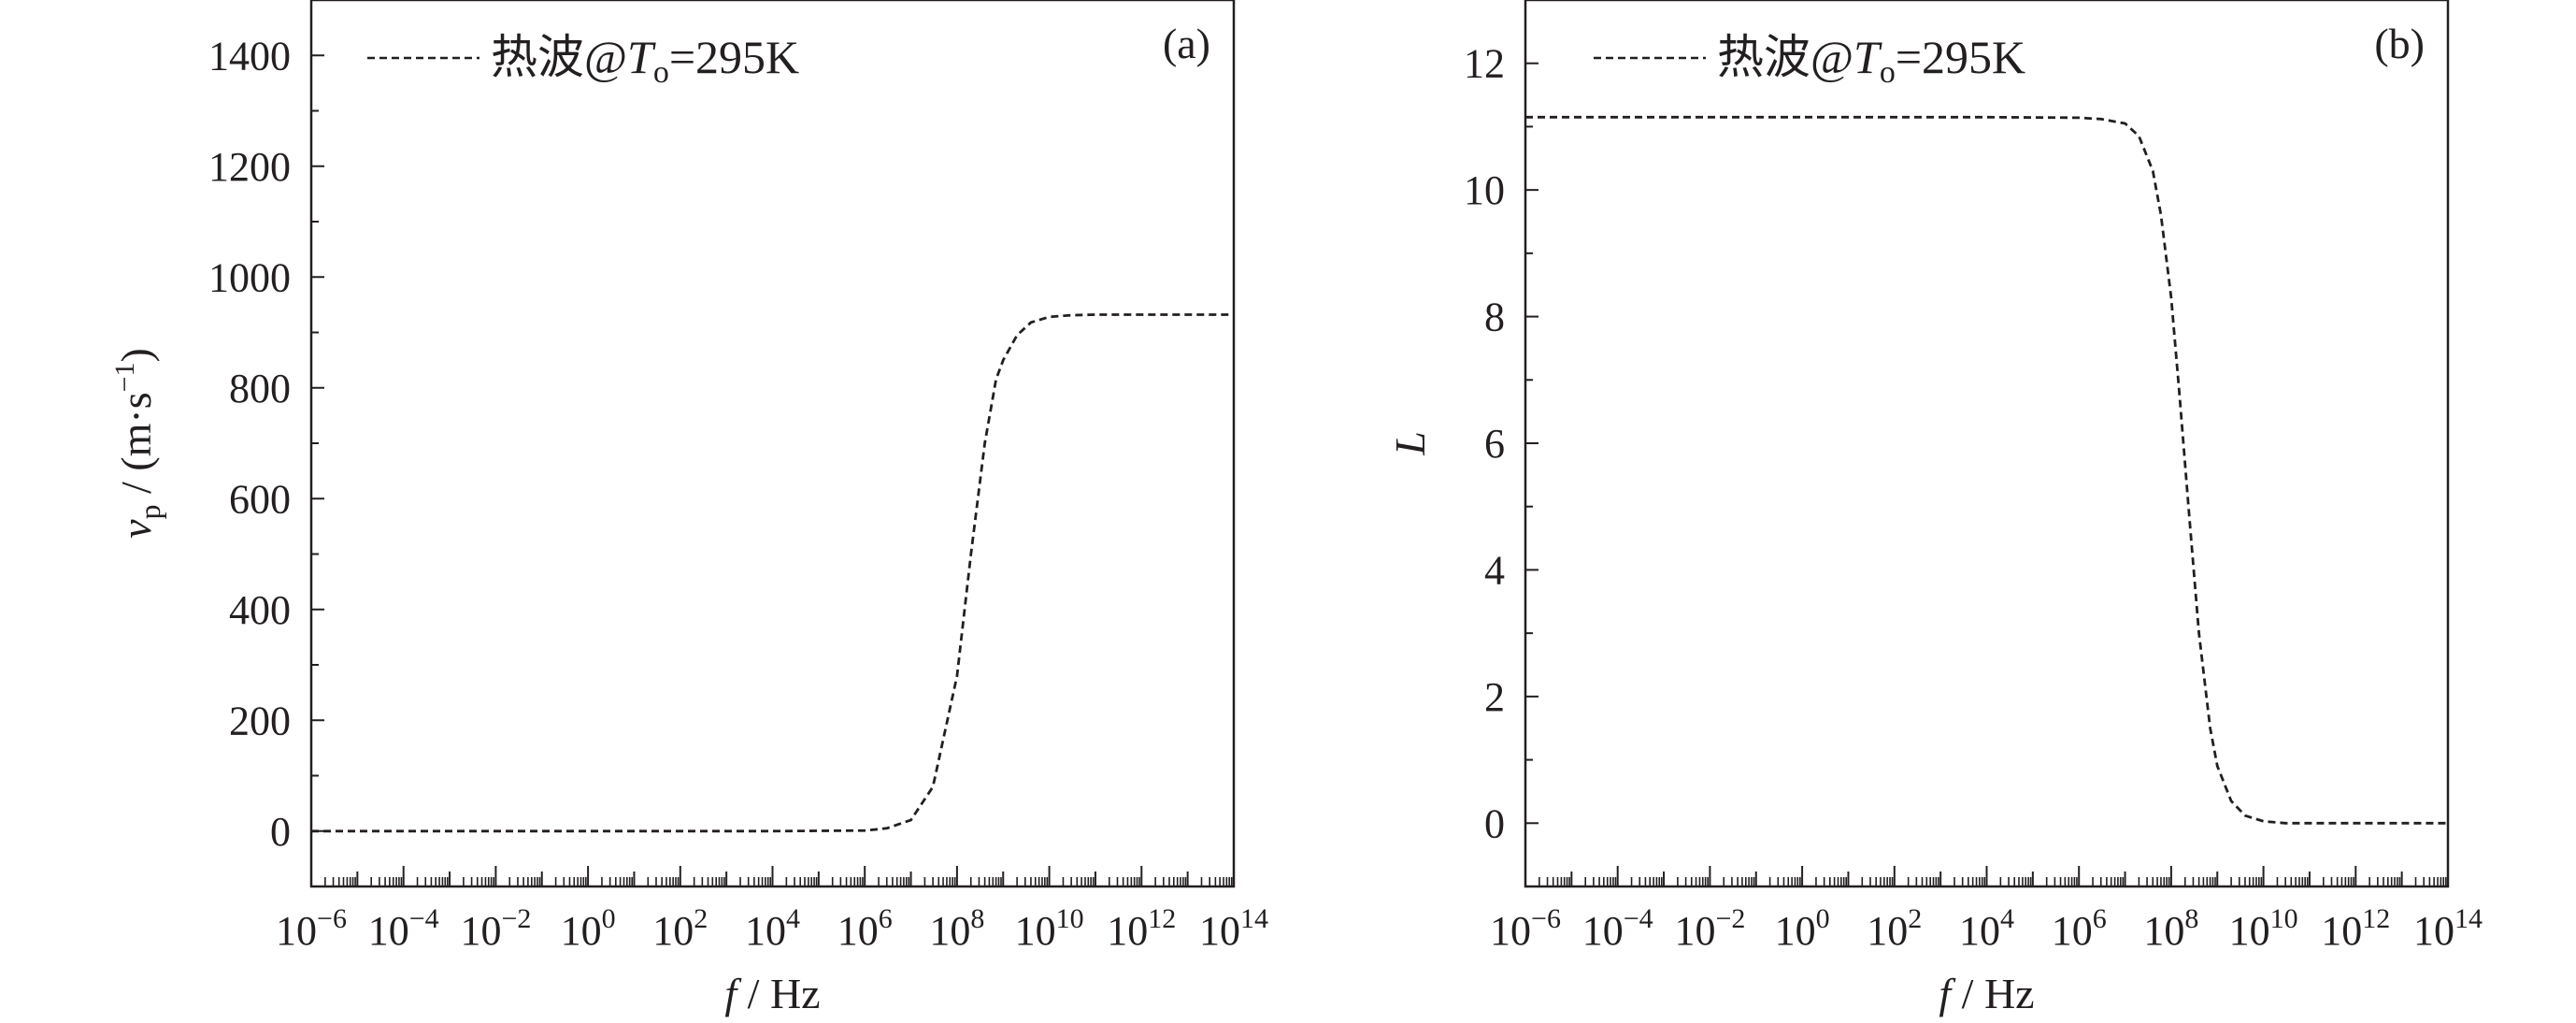 This screenshot has height=1023, width=2576. Describe the element at coordinates (249, 277) in the screenshot. I see `y-tick-label: 1000` at that location.